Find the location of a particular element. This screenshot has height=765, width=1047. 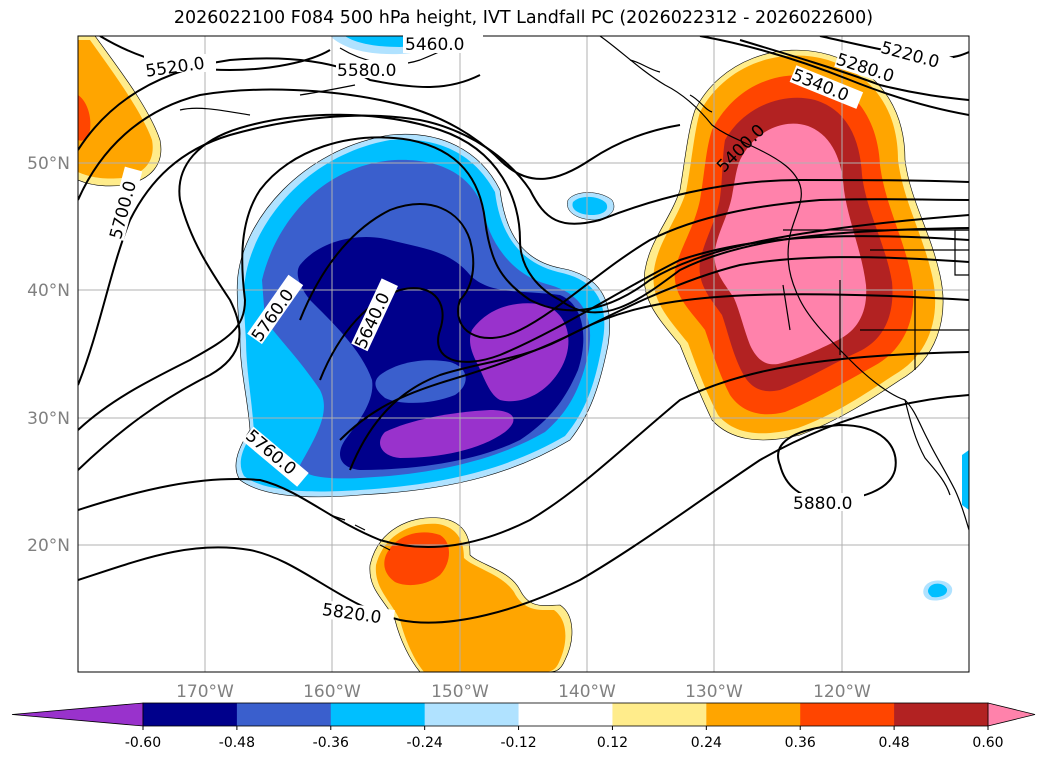

lat-label: 40°N is located at coordinates (48, 291).